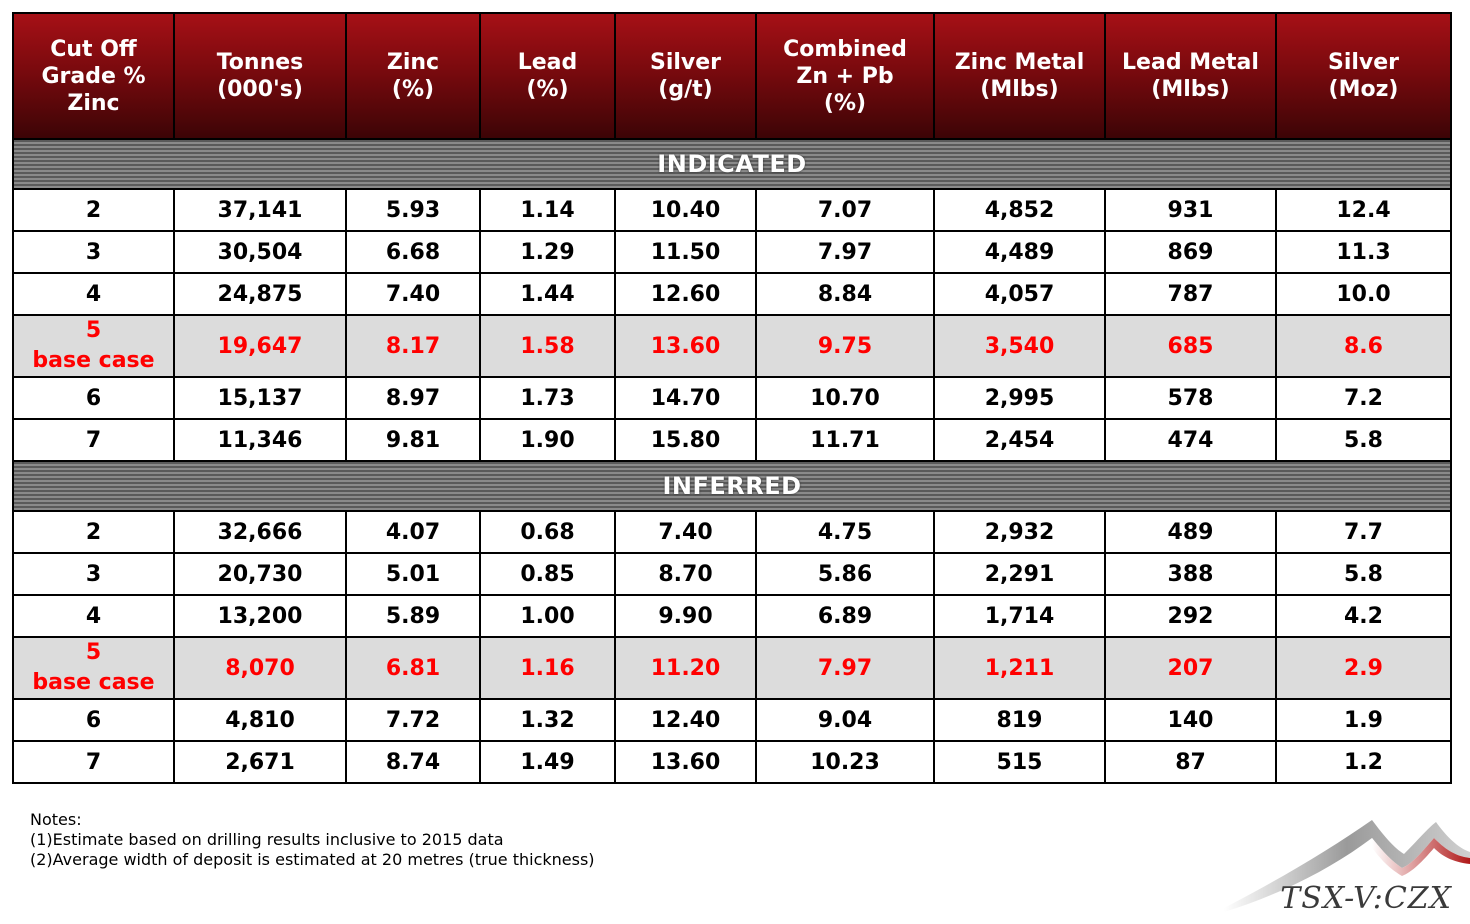 Image resolution: width=1470 pixels, height=924 pixels. Describe the element at coordinates (260, 252) in the screenshot. I see `table-cell: 30,504` at that location.